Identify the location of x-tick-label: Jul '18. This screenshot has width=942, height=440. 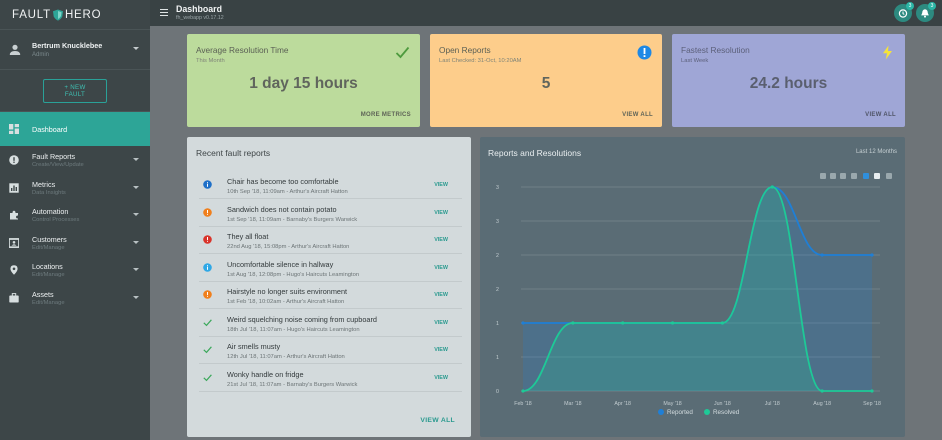
(772, 404).